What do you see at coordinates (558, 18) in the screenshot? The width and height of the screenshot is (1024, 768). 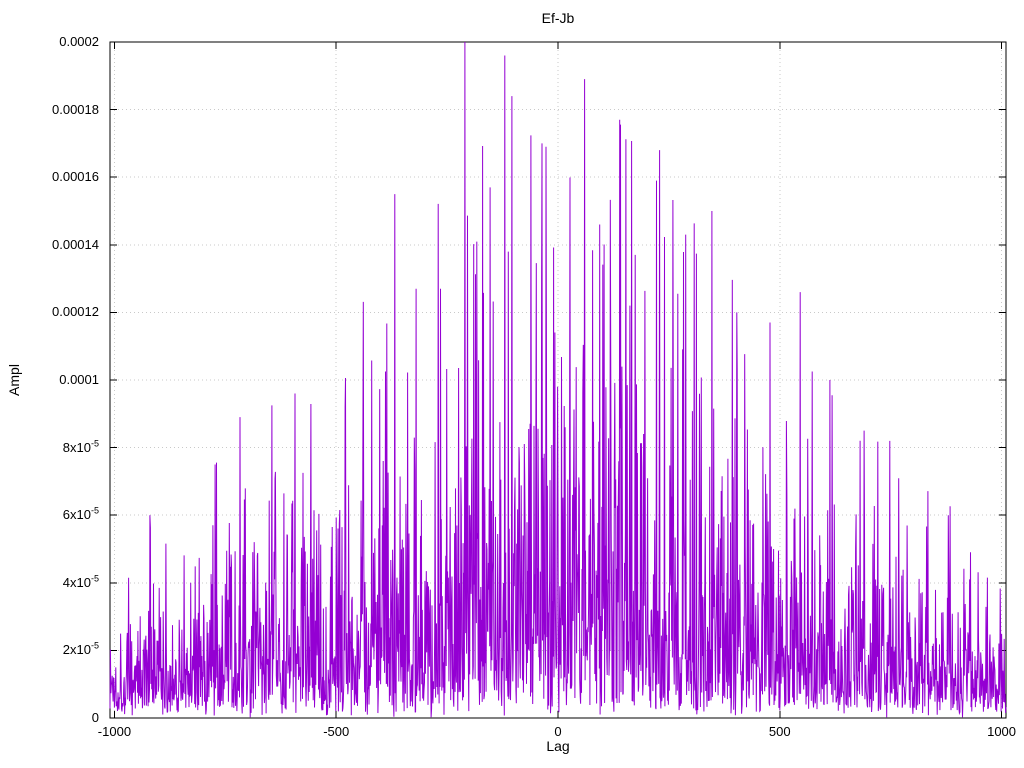 I see `chart-title: Ef-Jb` at bounding box center [558, 18].